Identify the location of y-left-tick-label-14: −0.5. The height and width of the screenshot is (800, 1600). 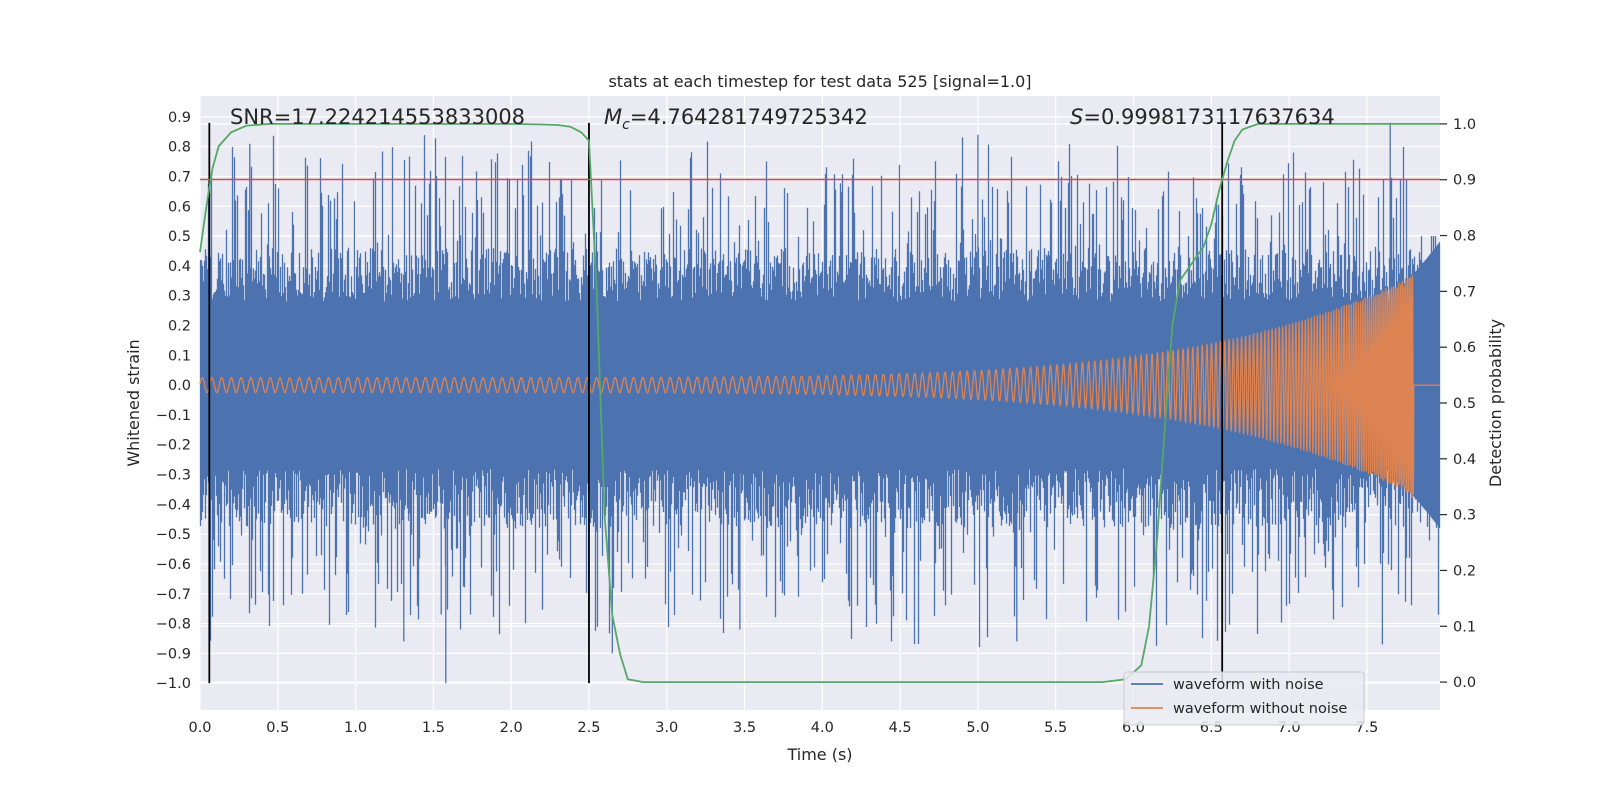
(173, 535).